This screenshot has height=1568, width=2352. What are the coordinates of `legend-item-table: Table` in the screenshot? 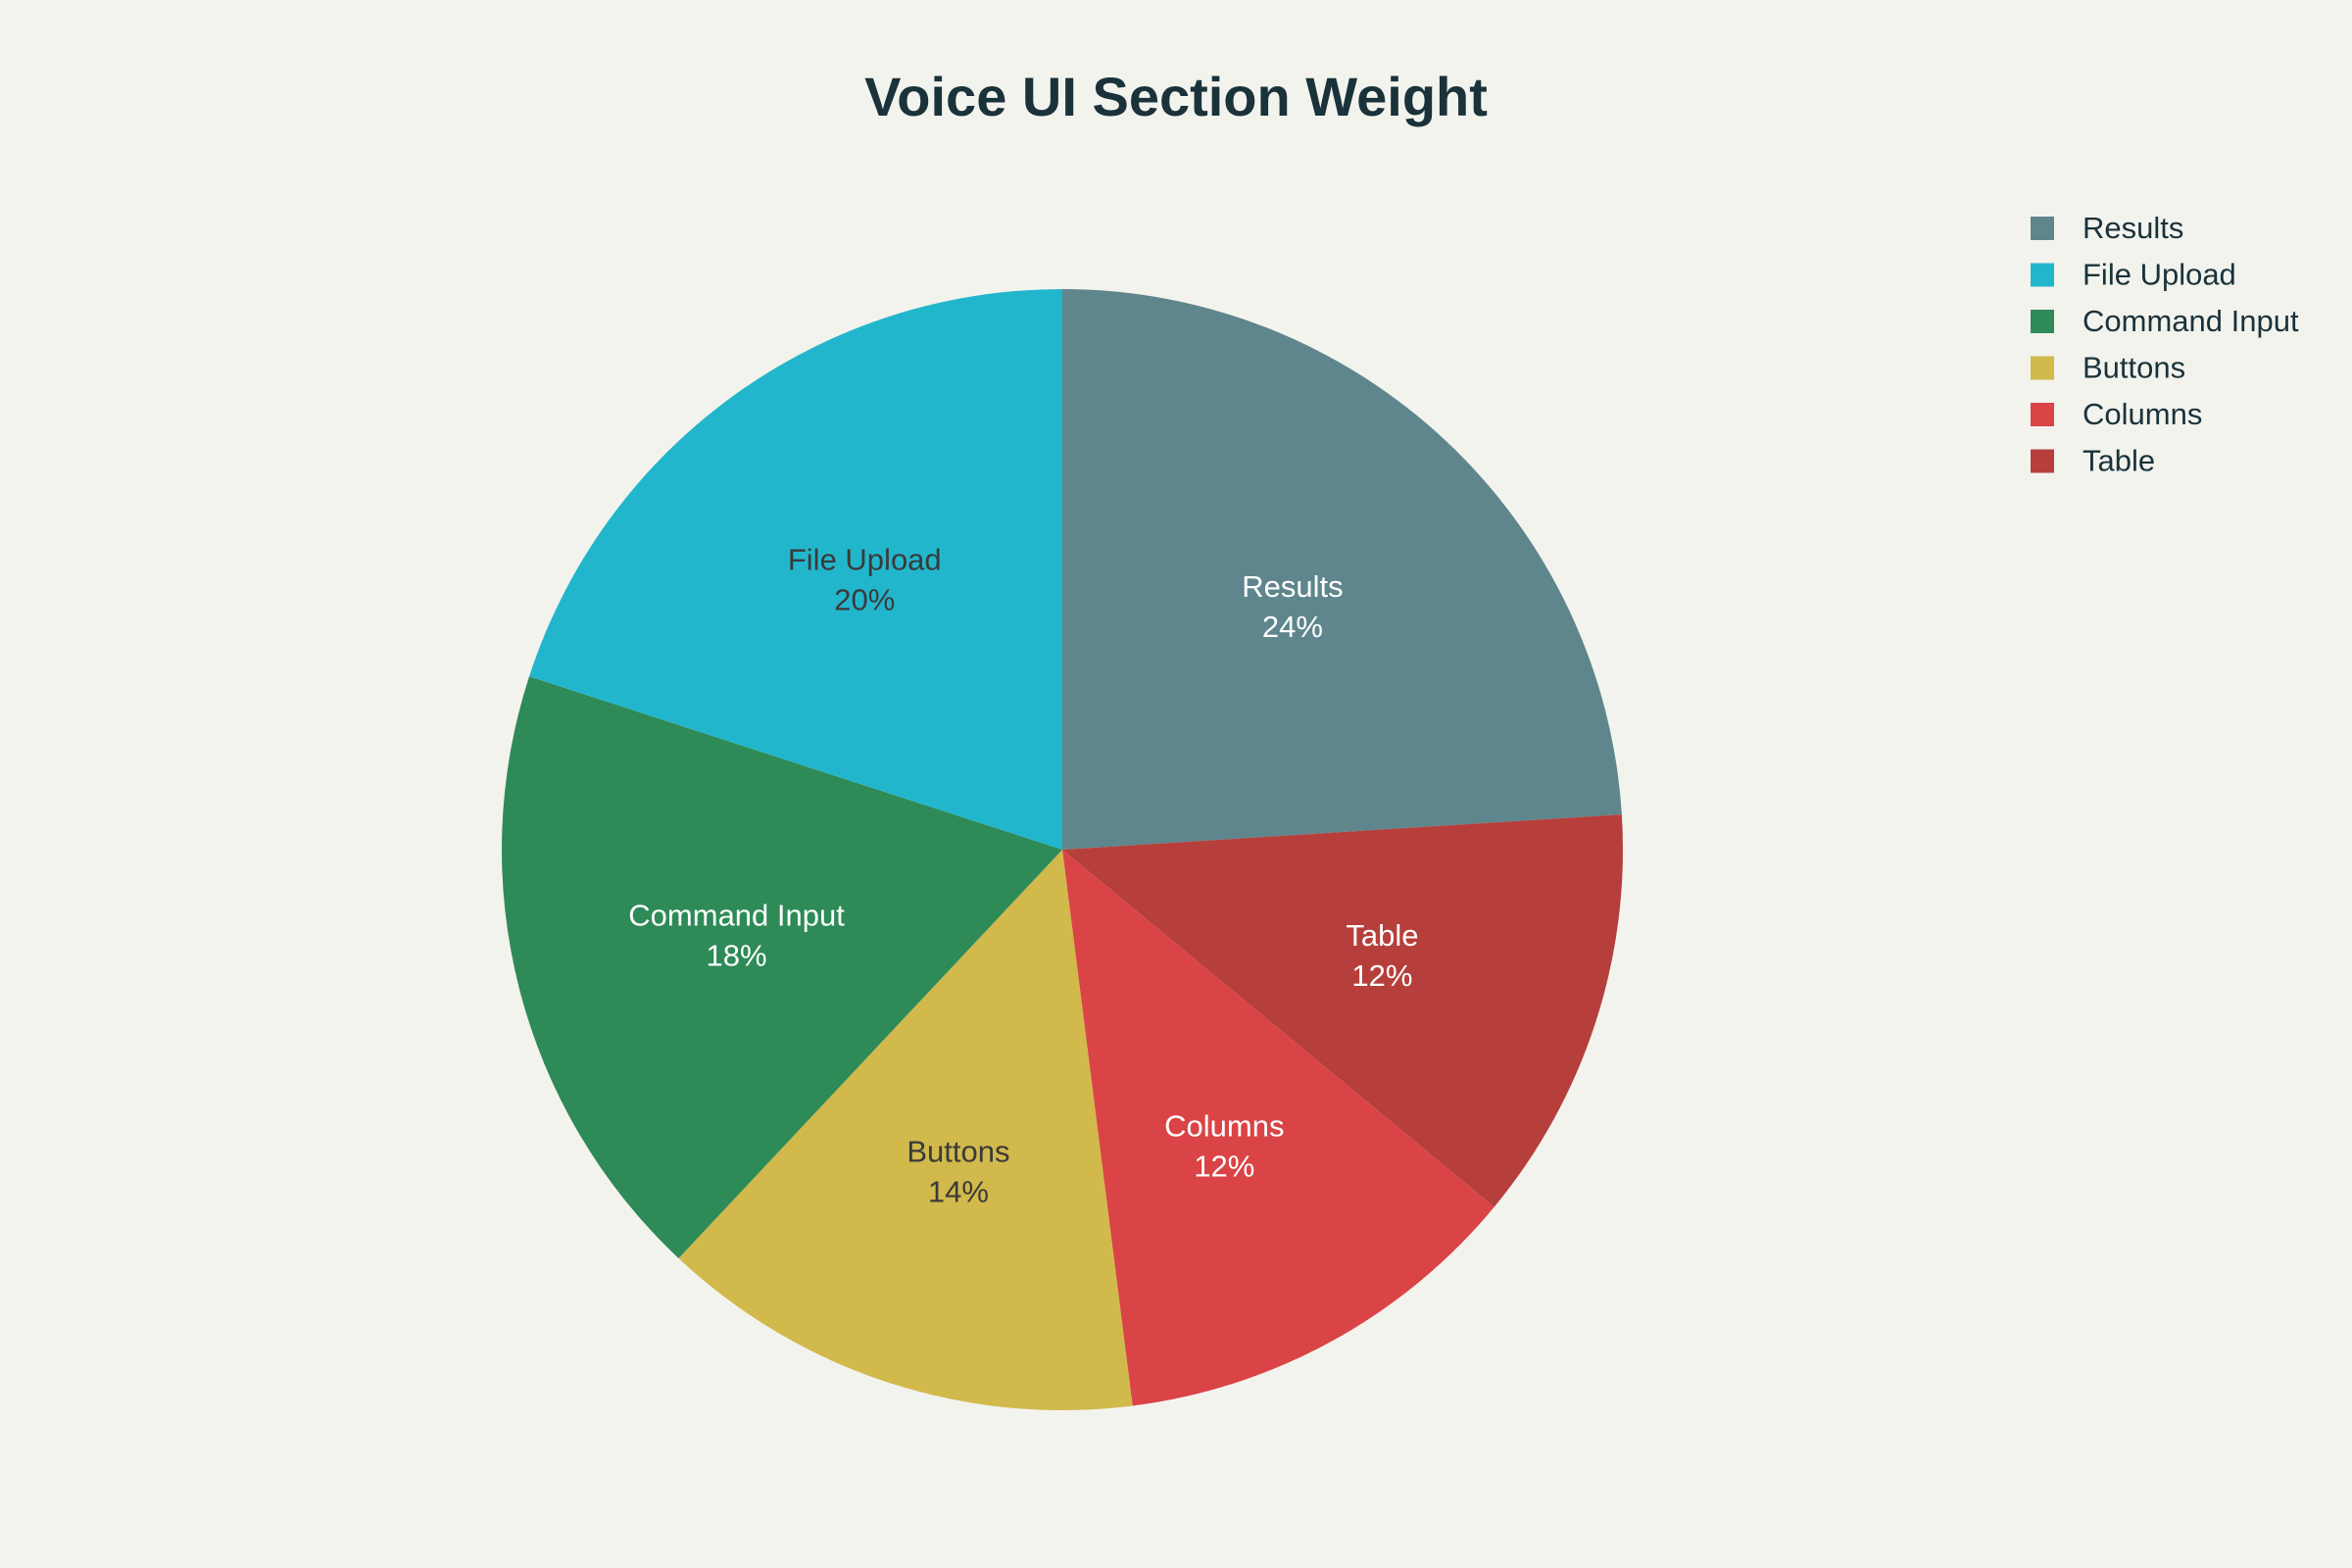 It's located at (2093, 461).